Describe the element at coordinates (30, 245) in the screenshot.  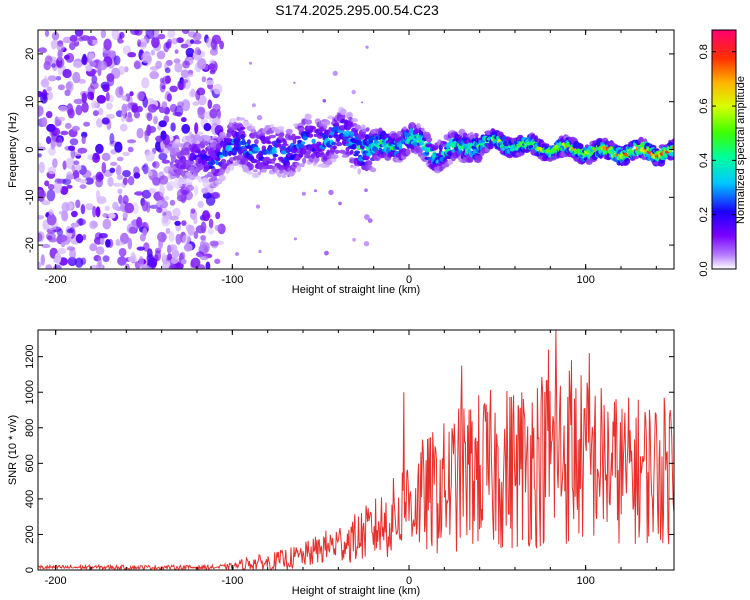
I see `spectrogram-y-tick-label: -20` at that location.